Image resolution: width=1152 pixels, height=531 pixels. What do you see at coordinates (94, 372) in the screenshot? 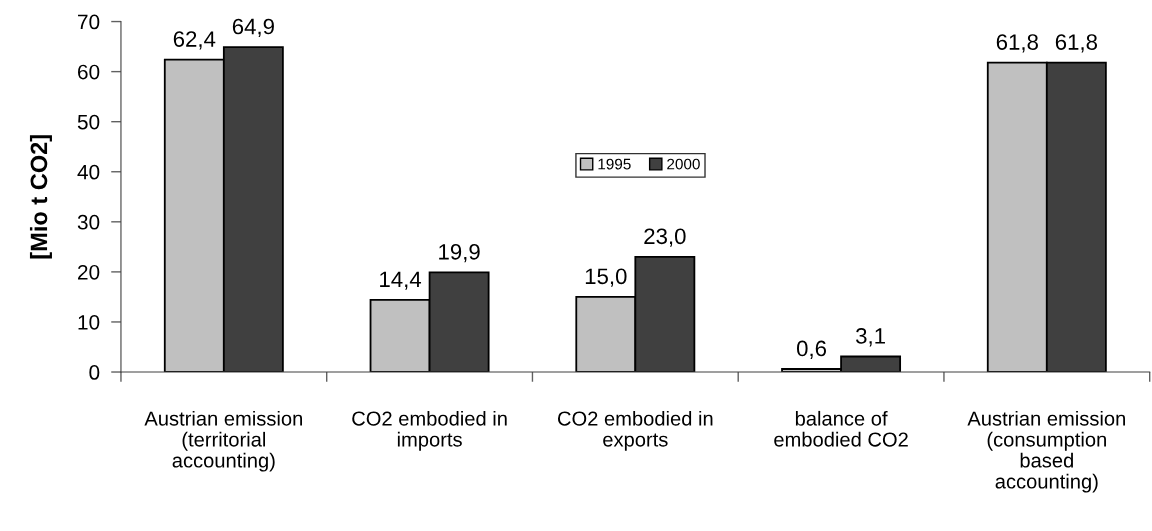
I see `y-tick-label: 0` at bounding box center [94, 372].